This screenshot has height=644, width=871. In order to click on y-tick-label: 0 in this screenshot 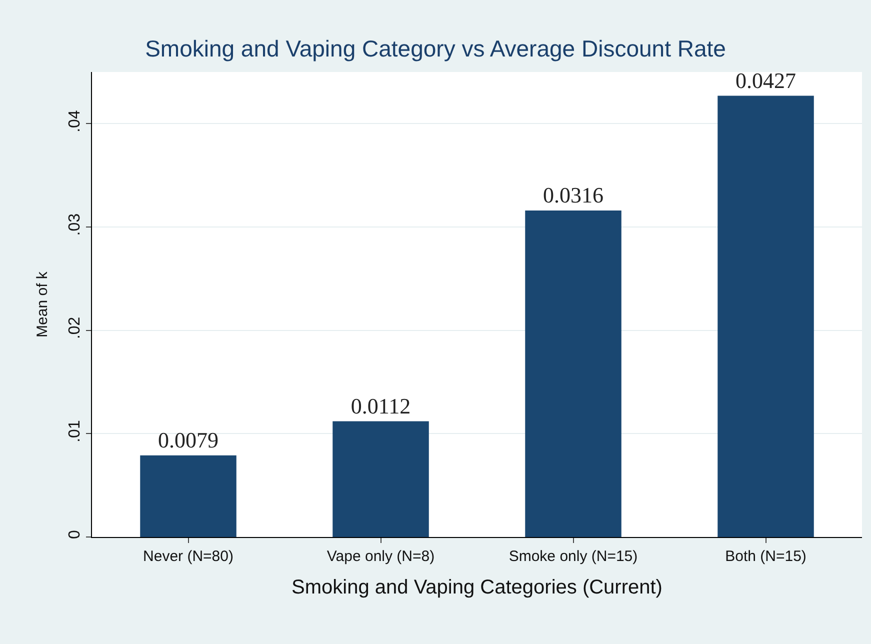, I will do `click(75, 535)`.